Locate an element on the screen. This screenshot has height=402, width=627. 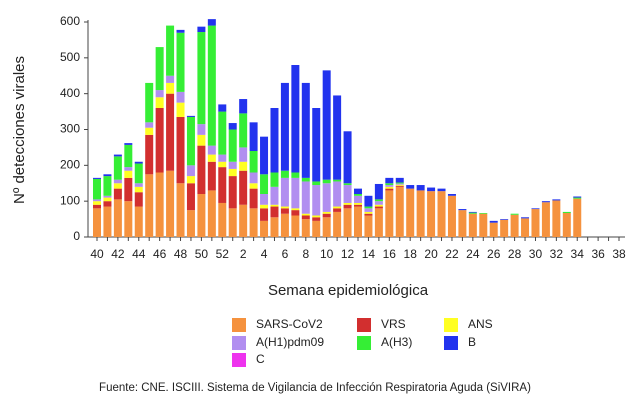
x-tick-label: 38 is located at coordinates (619, 254).